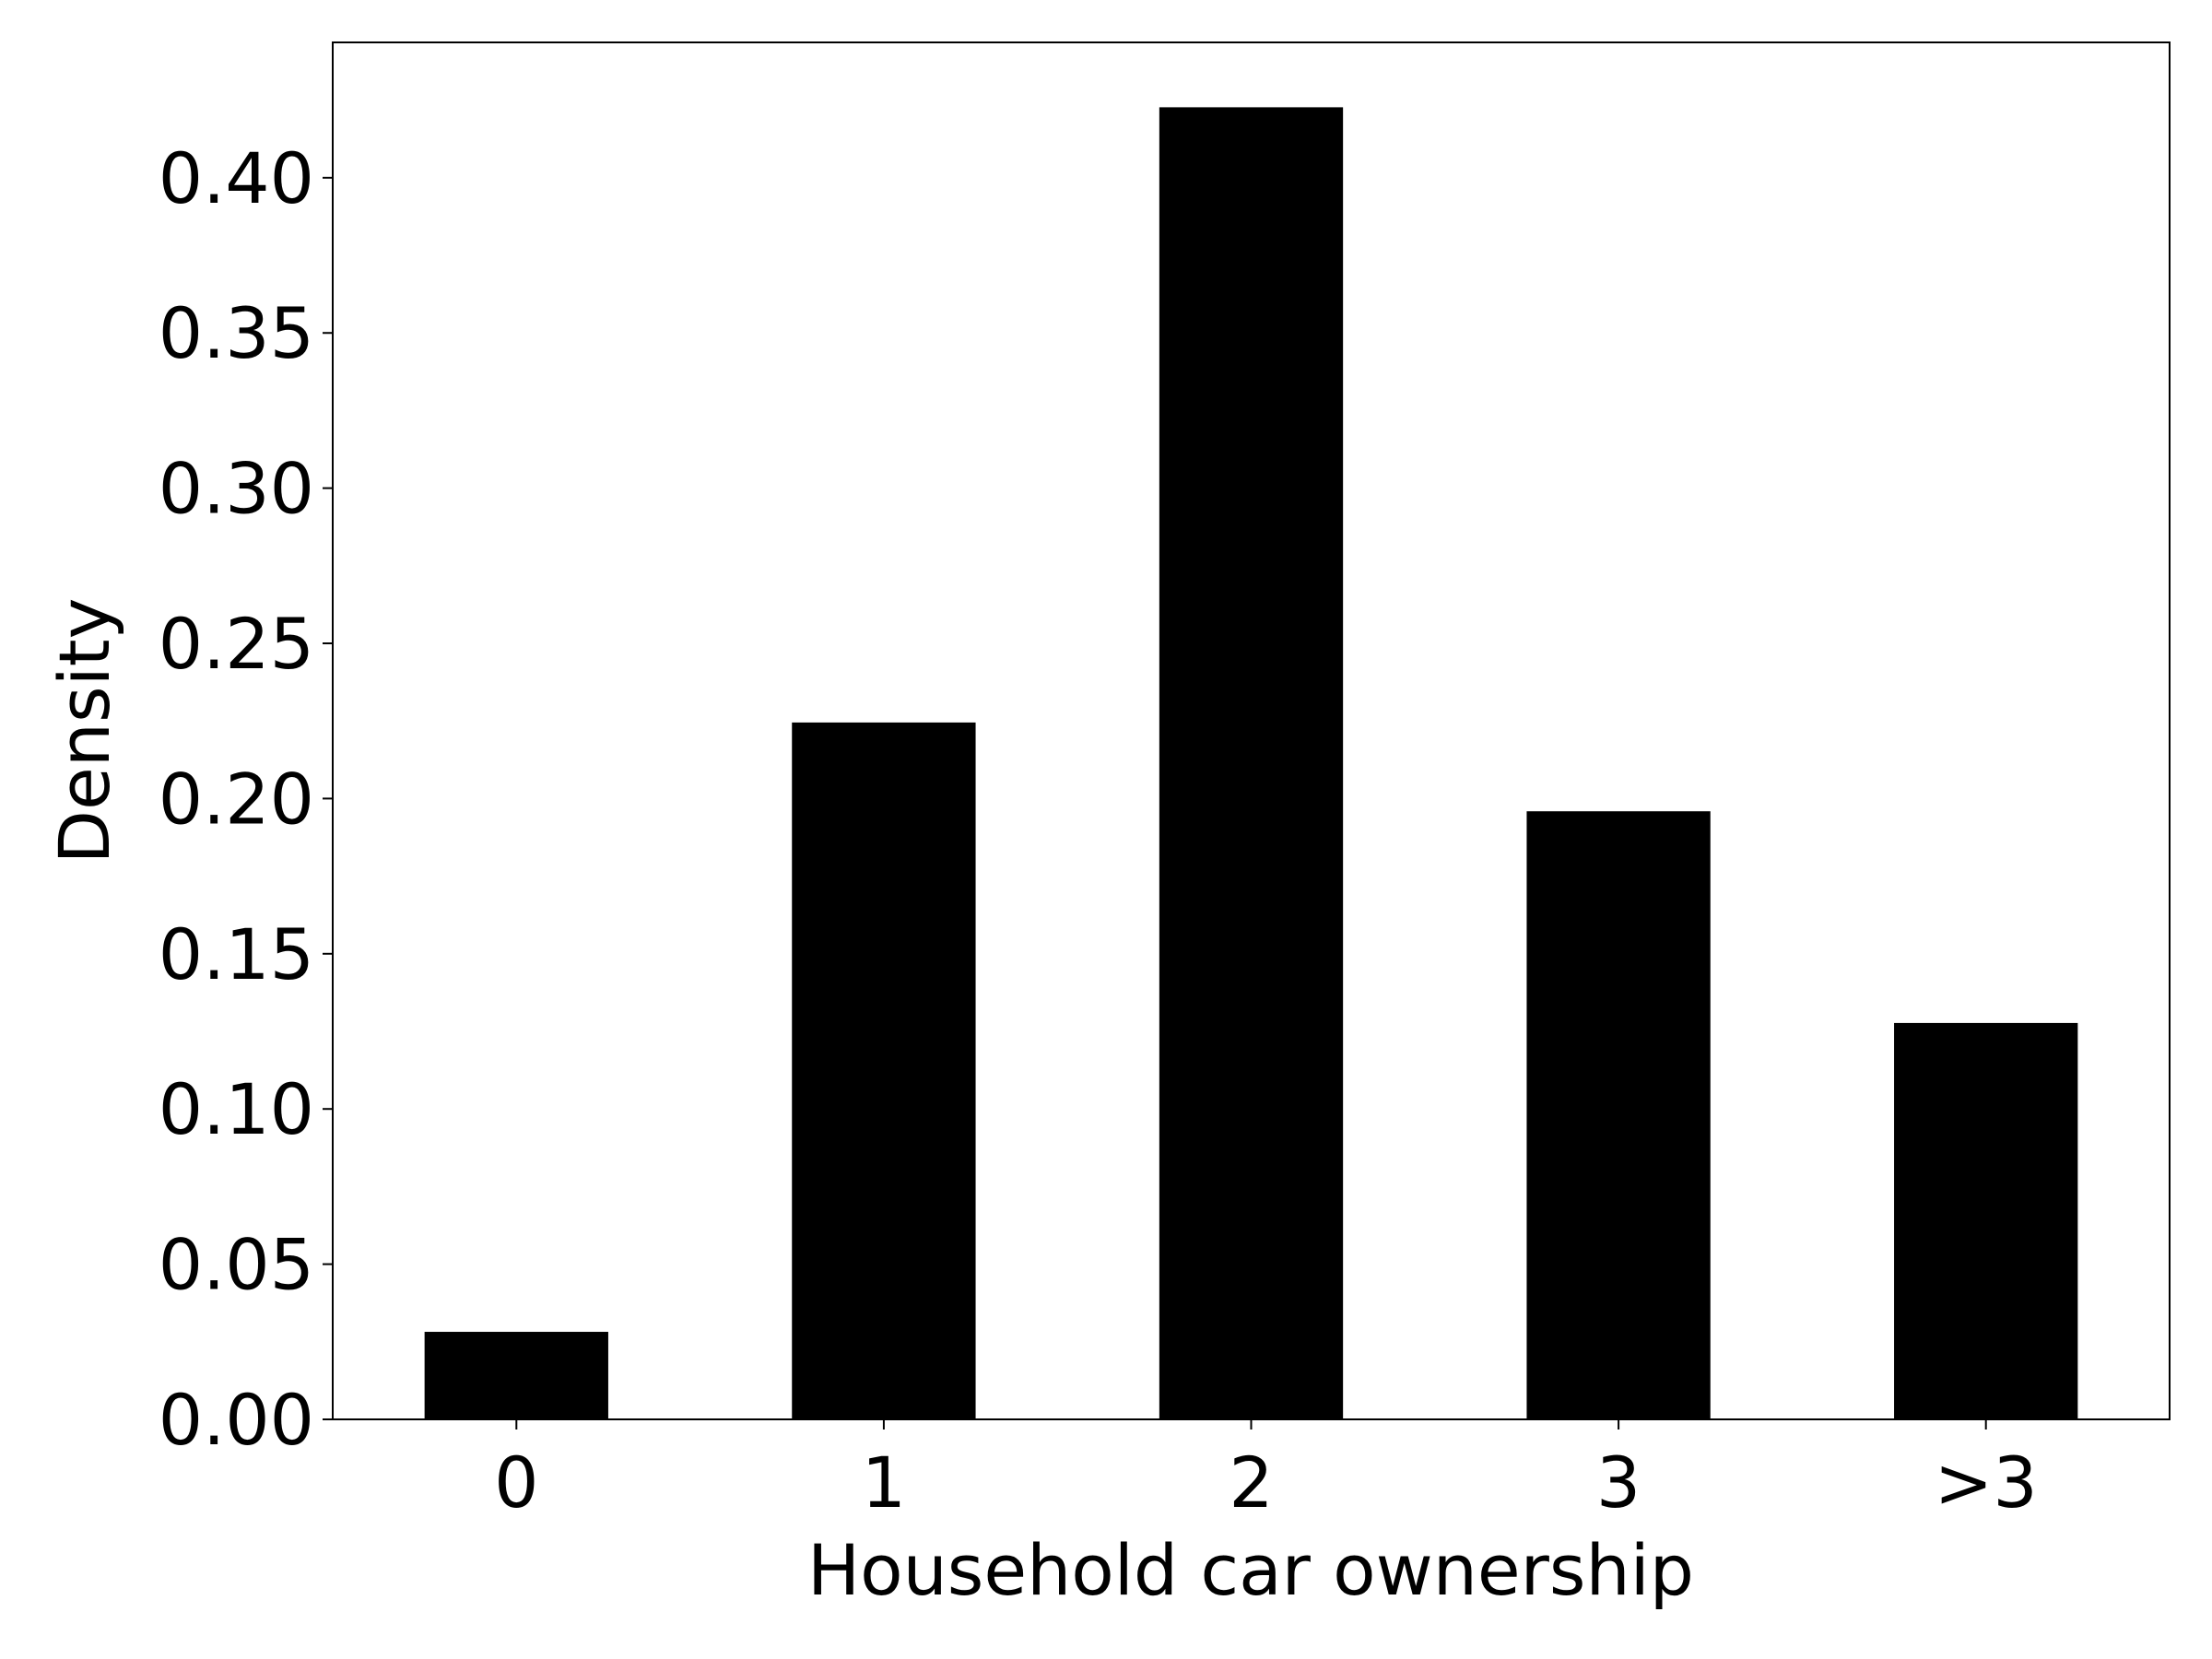  What do you see at coordinates (1618, 1482) in the screenshot?
I see `x-tick-label: 3` at bounding box center [1618, 1482].